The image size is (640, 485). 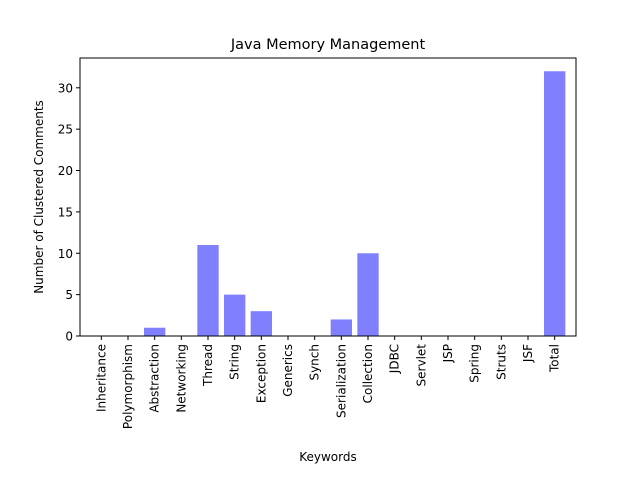 I want to click on x-tick-label: Struts, so click(x=501, y=362).